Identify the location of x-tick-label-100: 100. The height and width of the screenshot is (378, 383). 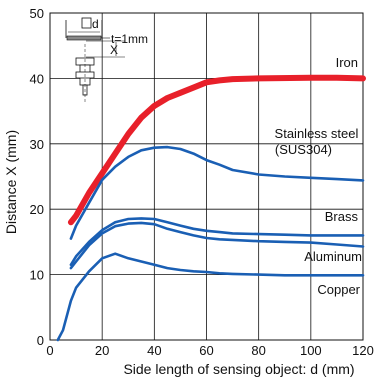
(311, 350).